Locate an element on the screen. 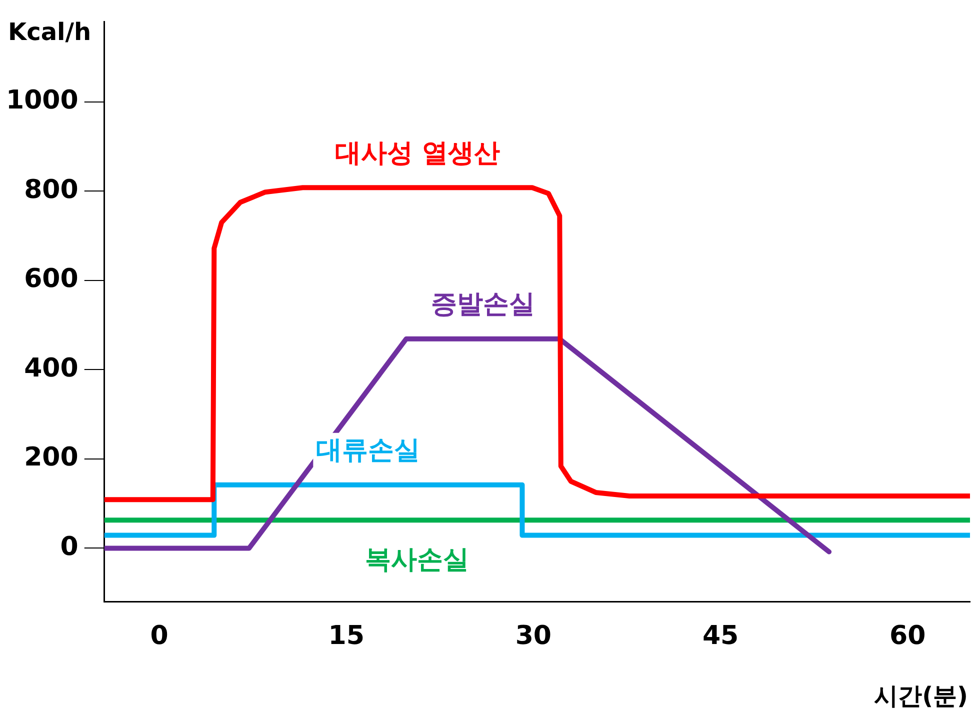 Image resolution: width=973 pixels, height=713 pixels. y-tick-label: 0 is located at coordinates (69, 547).